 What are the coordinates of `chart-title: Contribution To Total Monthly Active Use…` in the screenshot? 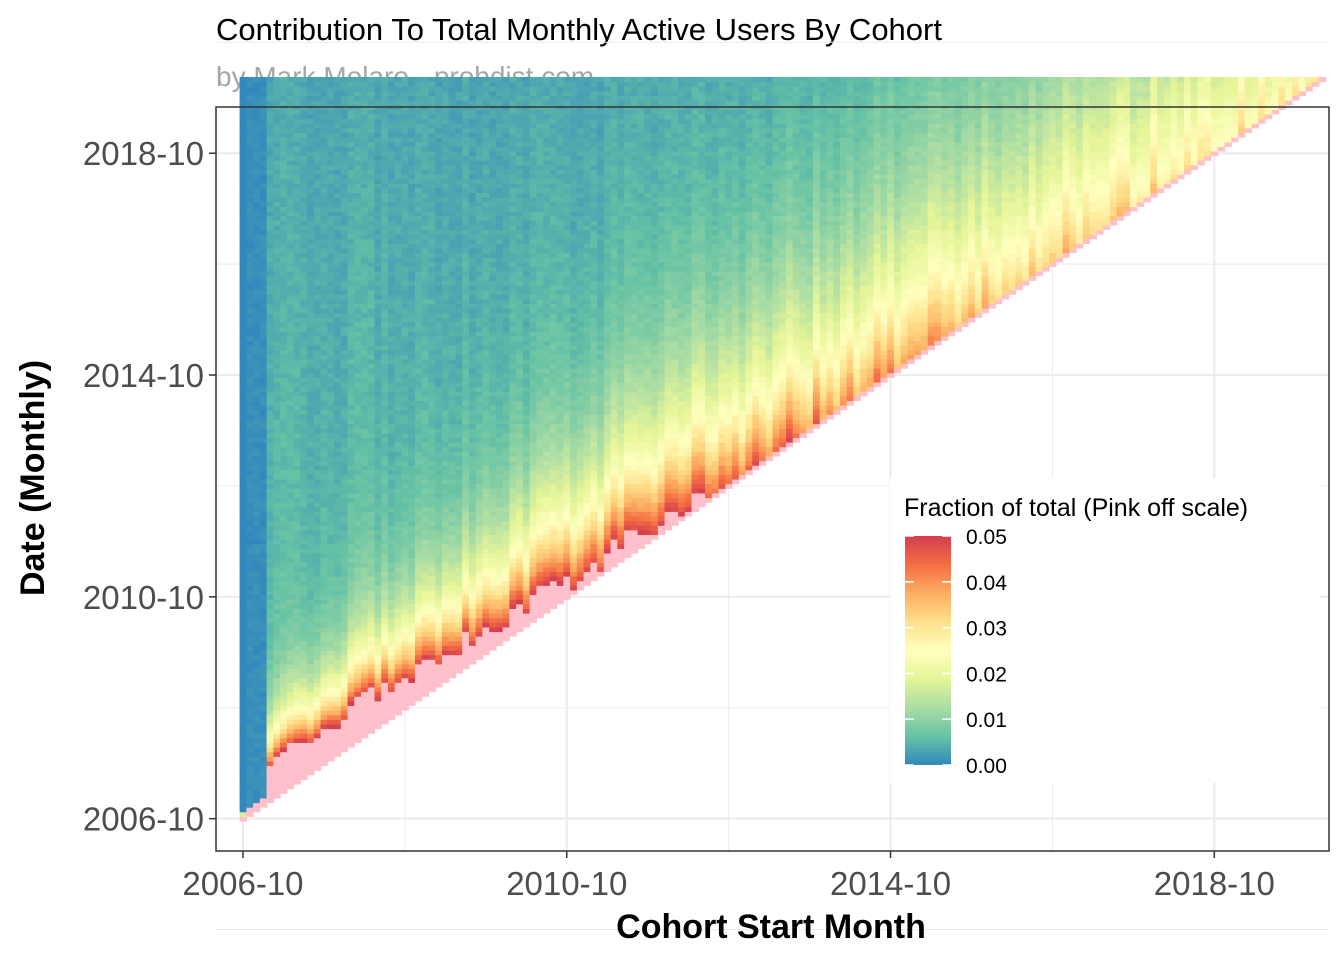 It's located at (579, 29).